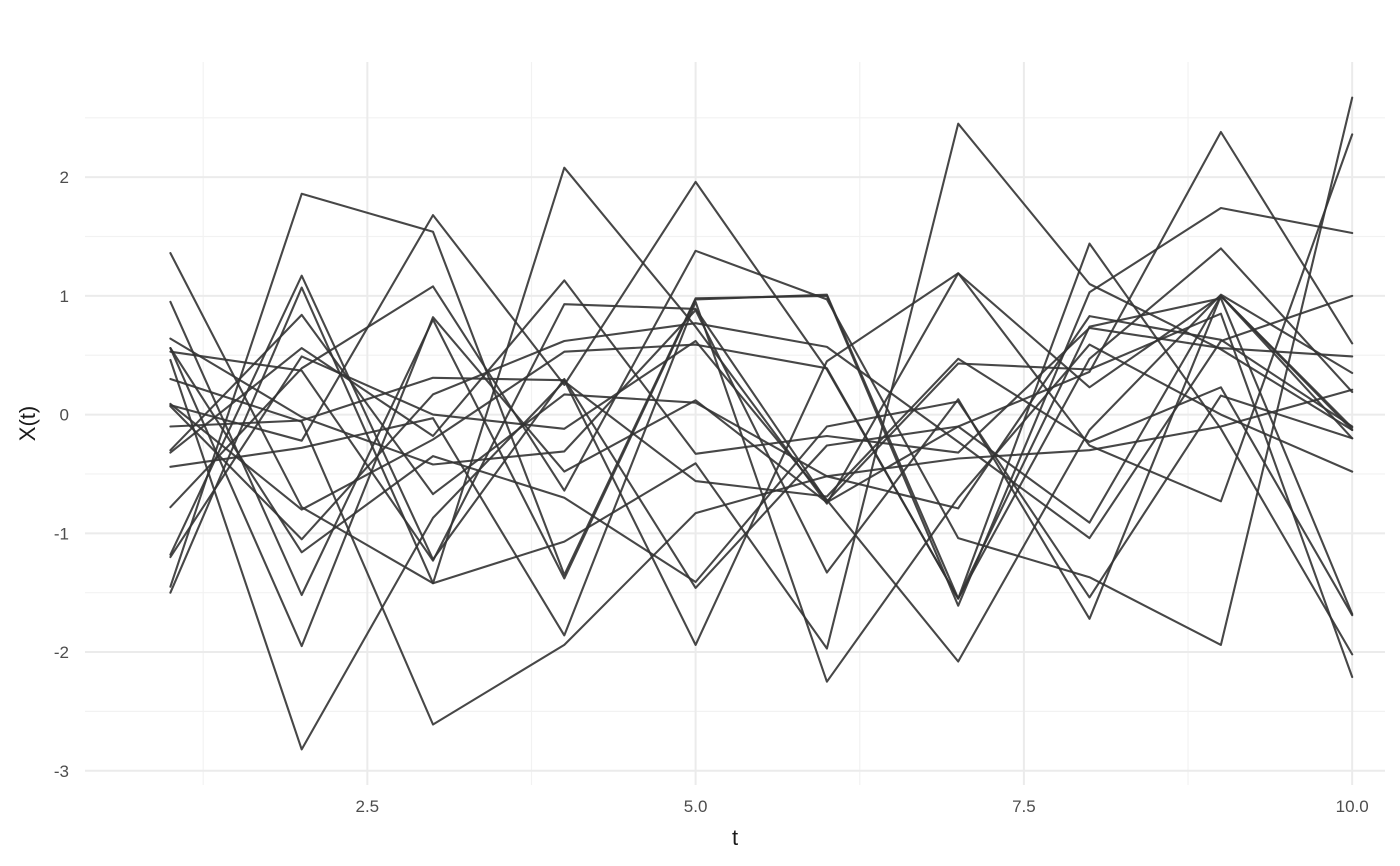  I want to click on y-tick-label: -3, so click(61, 771).